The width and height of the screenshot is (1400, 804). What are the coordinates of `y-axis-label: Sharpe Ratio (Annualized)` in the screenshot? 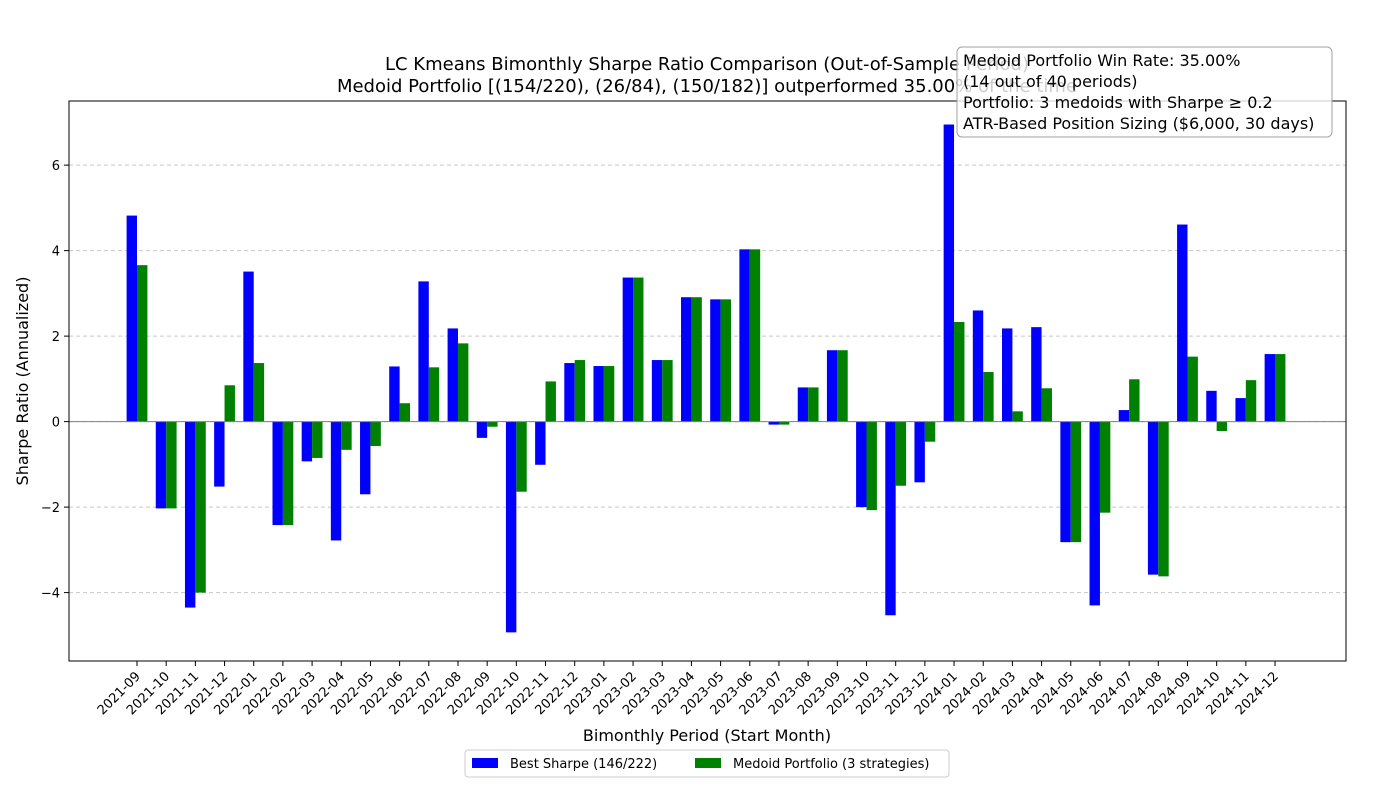 It's located at (22, 381).